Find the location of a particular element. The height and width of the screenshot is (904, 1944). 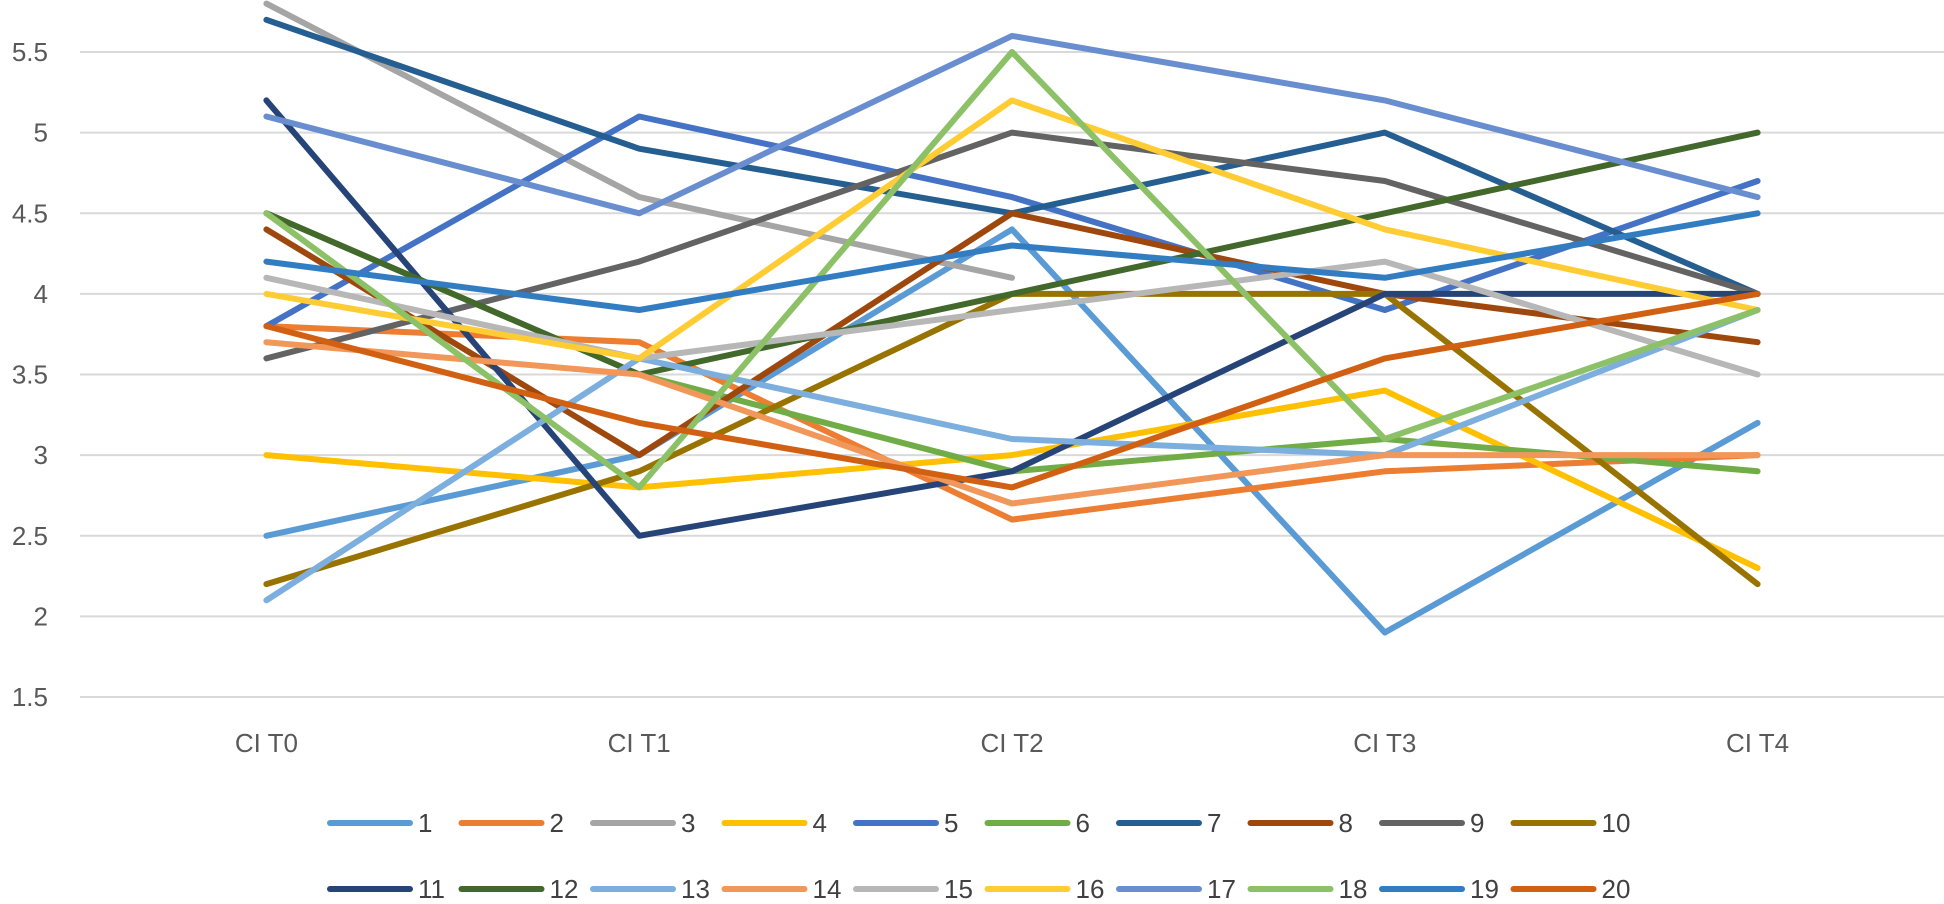

x-axis-ticks: CI T0 CI T1 CI T2 CI T3 CI T4 is located at coordinates (1012, 743).